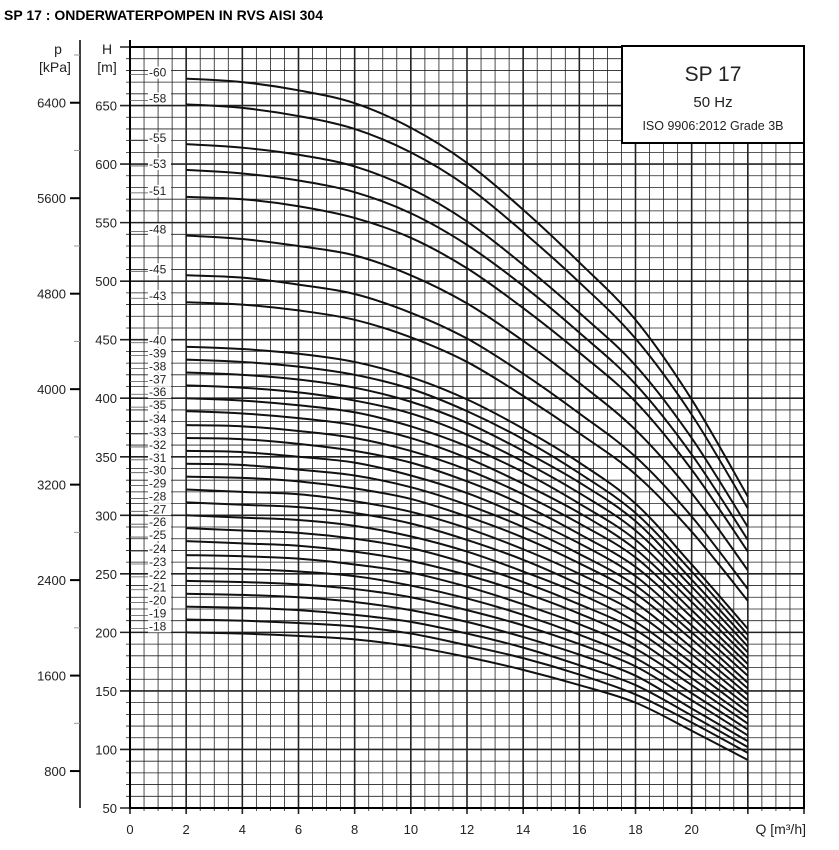 This screenshot has height=850, width=839. What do you see at coordinates (106, 281) in the screenshot?
I see `y-tick-label: 500` at bounding box center [106, 281].